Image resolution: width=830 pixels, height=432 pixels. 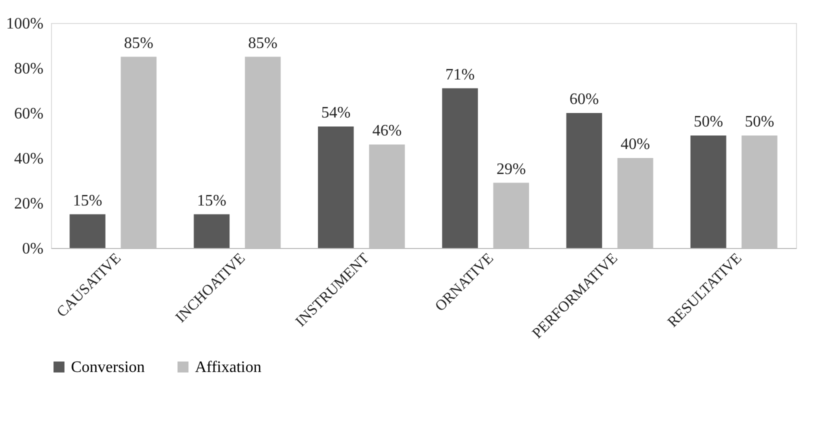 I want to click on data-label: 46%, so click(x=387, y=131).